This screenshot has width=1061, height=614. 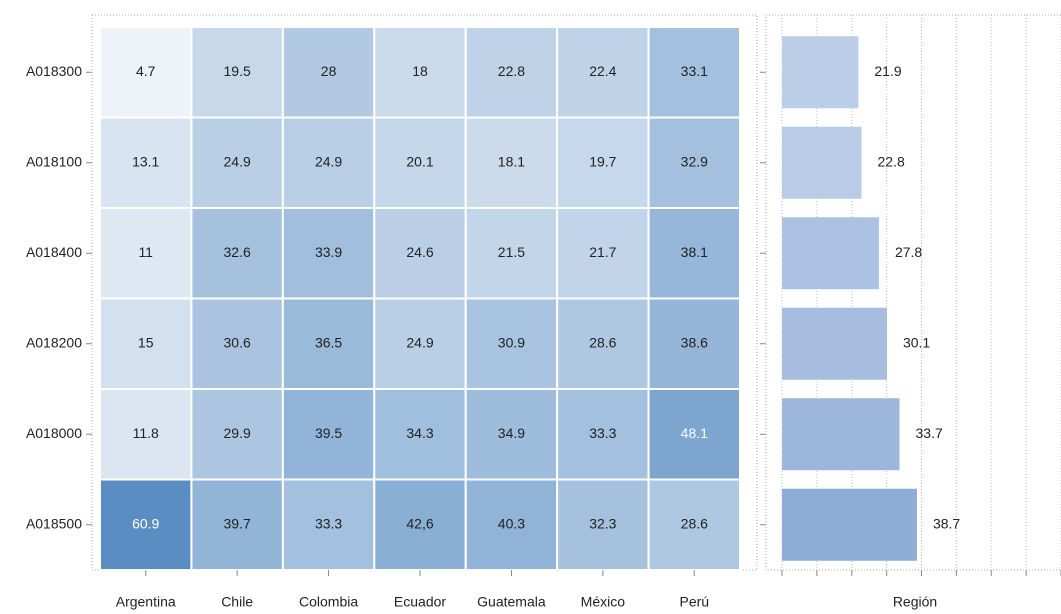 What do you see at coordinates (237, 602) in the screenshot?
I see `x-tick-label: Chile` at bounding box center [237, 602].